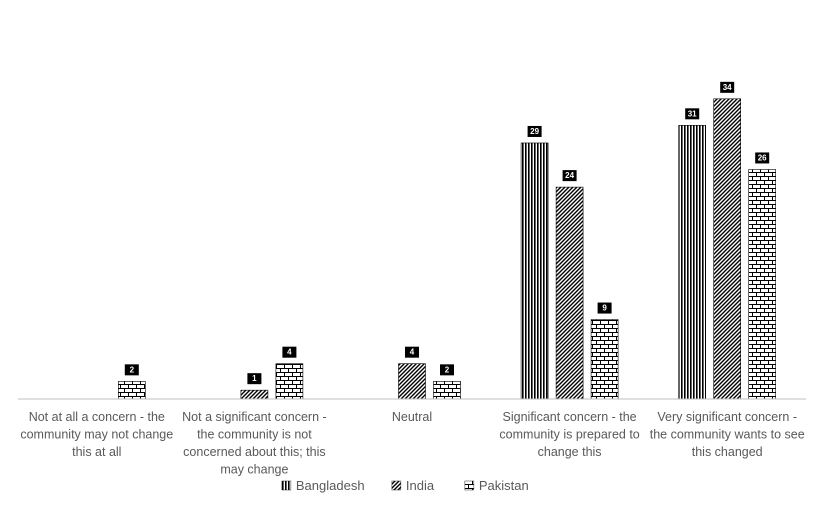  I want to click on data-label: 31, so click(692, 114).